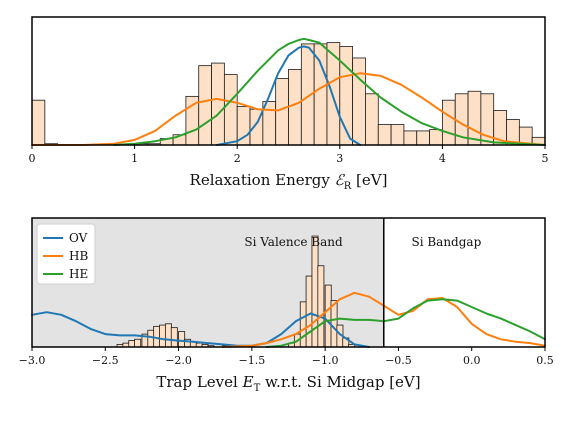 This screenshot has width=570, height=423. I want to click on si-valence-band-label: Si Valence Band, so click(293, 242).